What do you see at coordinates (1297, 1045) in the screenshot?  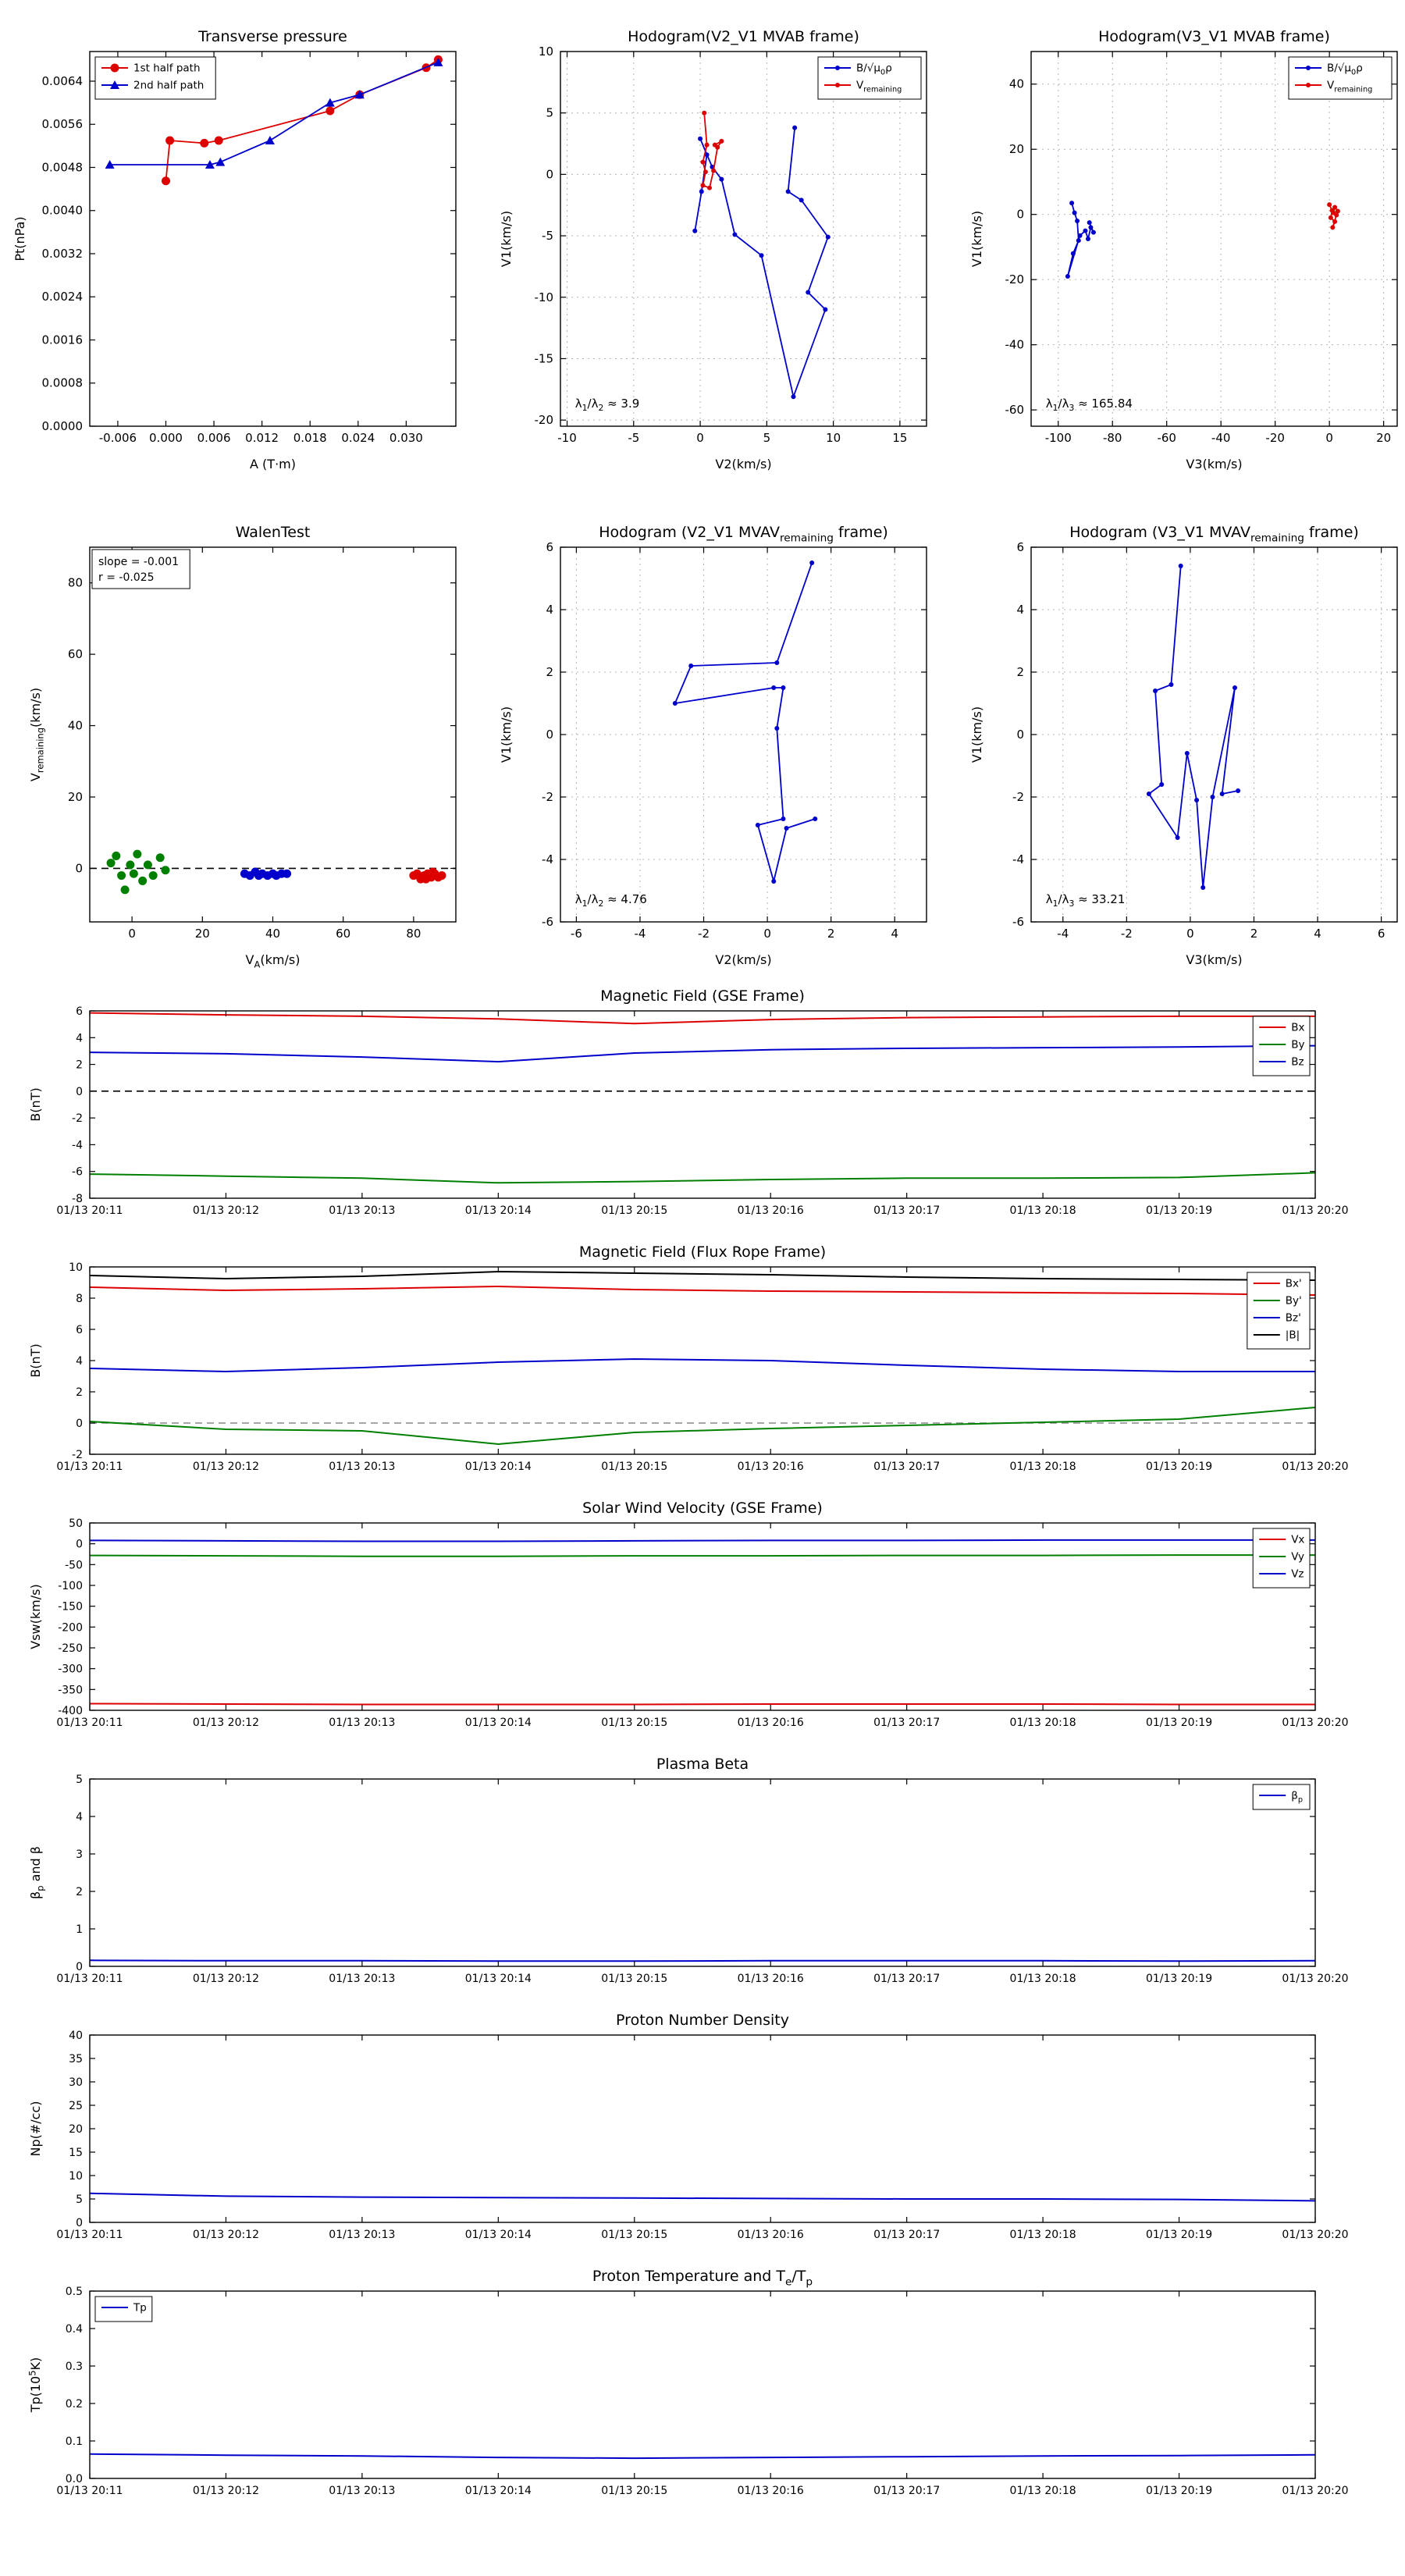 I see `svg-text: By` at bounding box center [1297, 1045].